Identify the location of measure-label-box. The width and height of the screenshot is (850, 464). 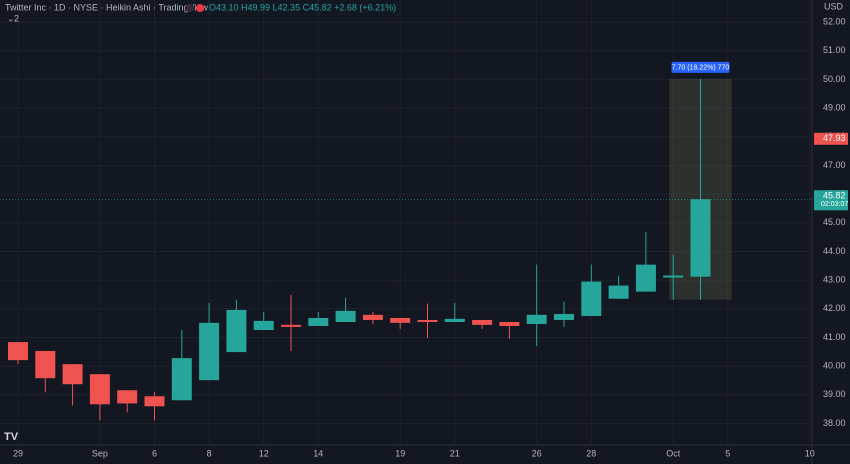
(700, 67).